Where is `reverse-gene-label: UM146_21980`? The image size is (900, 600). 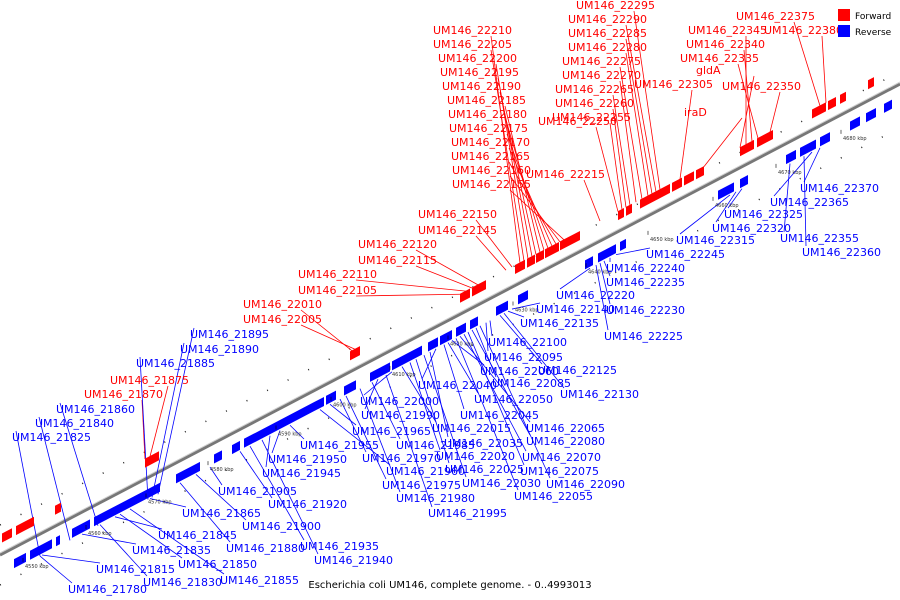 reverse-gene-label: UM146_21980 is located at coordinates (435, 498).